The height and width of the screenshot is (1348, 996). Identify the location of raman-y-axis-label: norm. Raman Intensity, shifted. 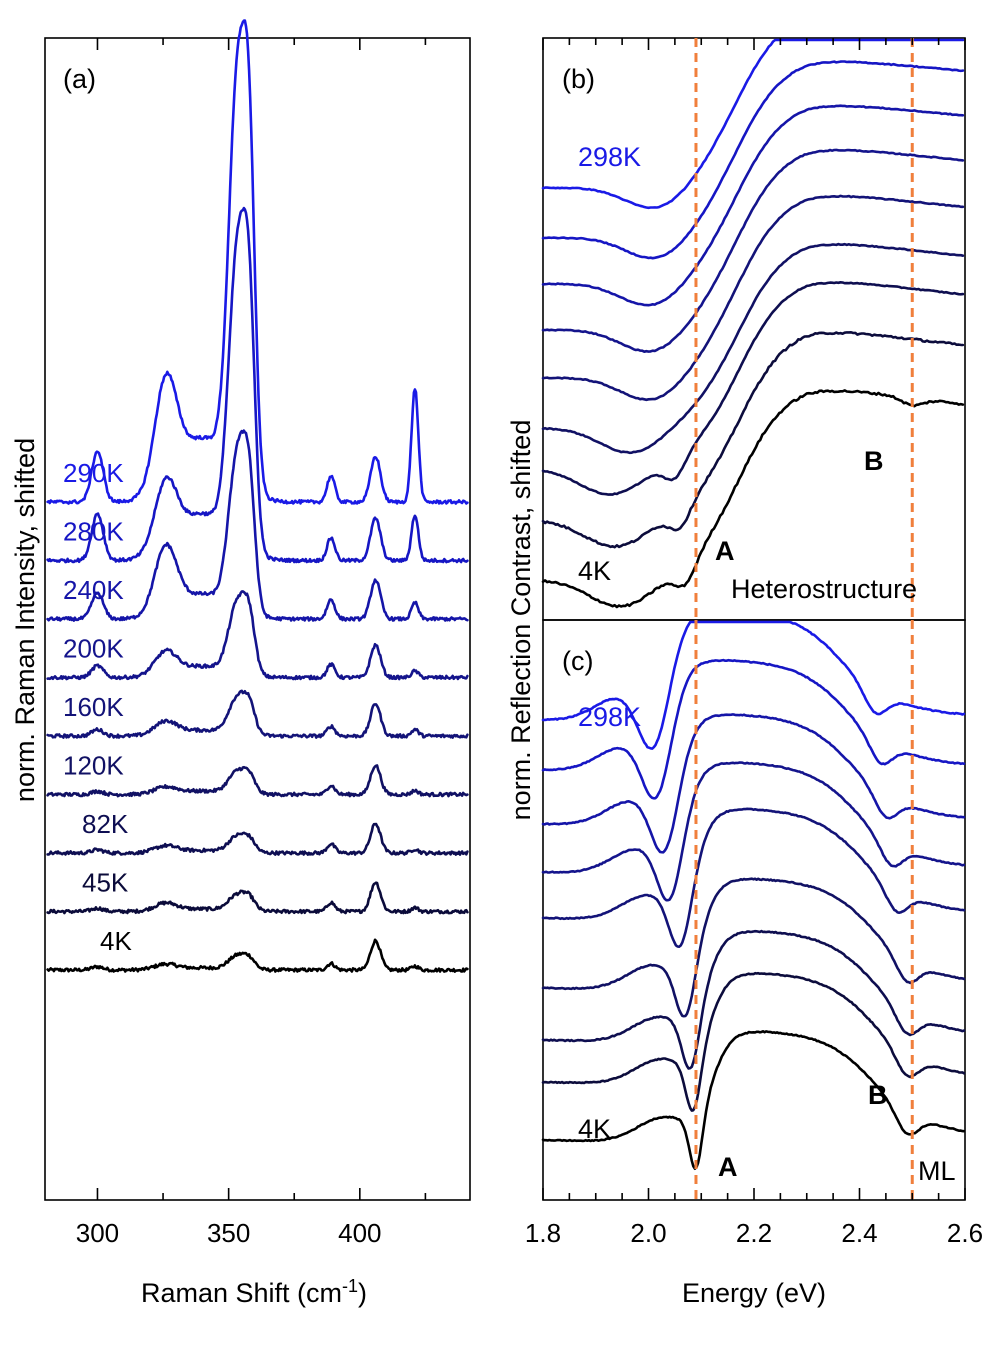
(25, 620).